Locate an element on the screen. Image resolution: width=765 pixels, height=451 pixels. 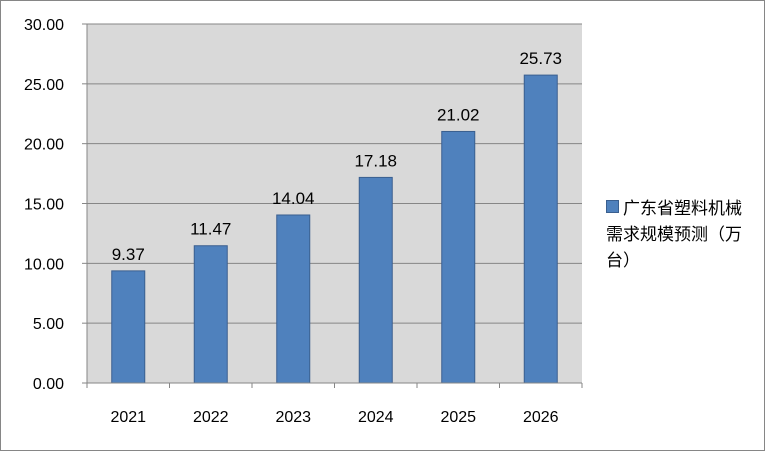
data-label-2025: 21.02 is located at coordinates (458, 114).